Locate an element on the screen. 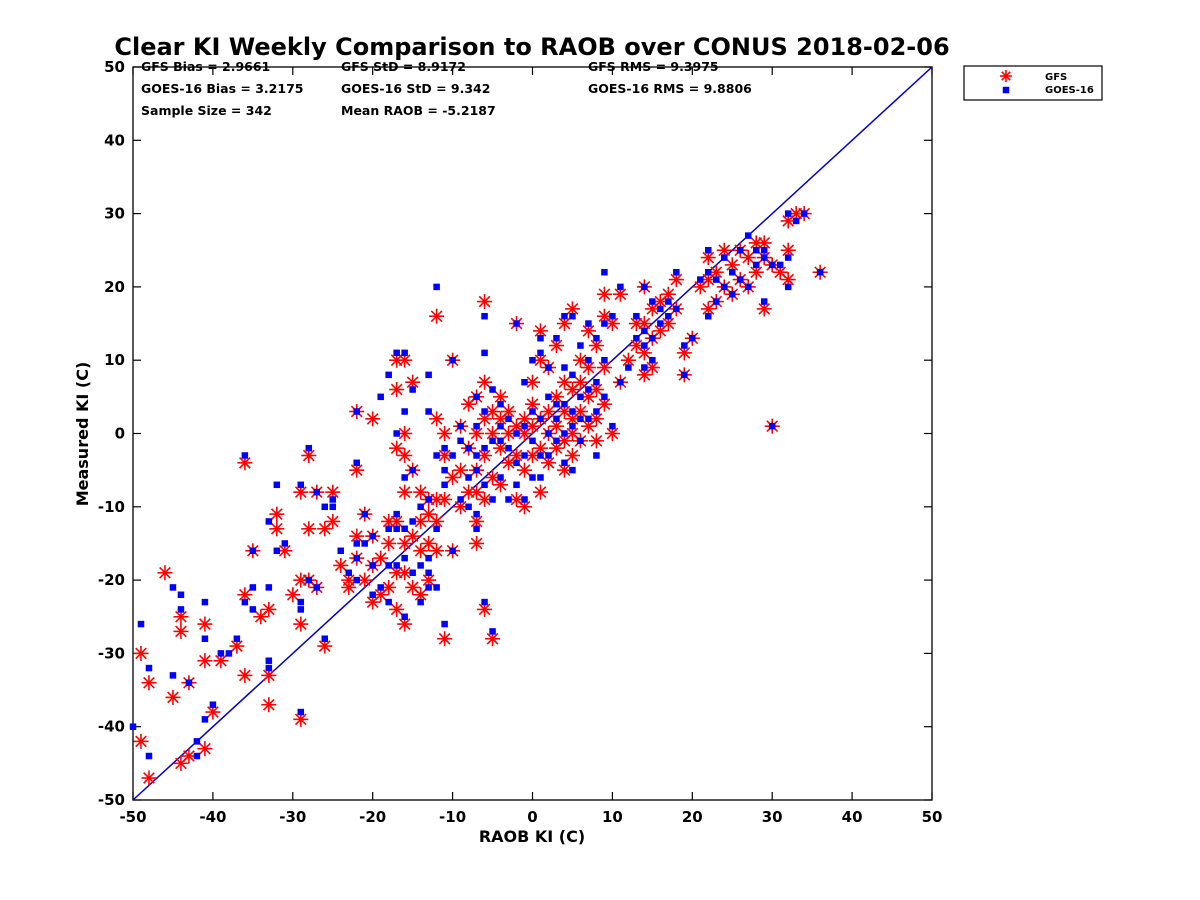 This screenshot has width=1200, height=900. y-tick-label: -50 is located at coordinates (111, 800).